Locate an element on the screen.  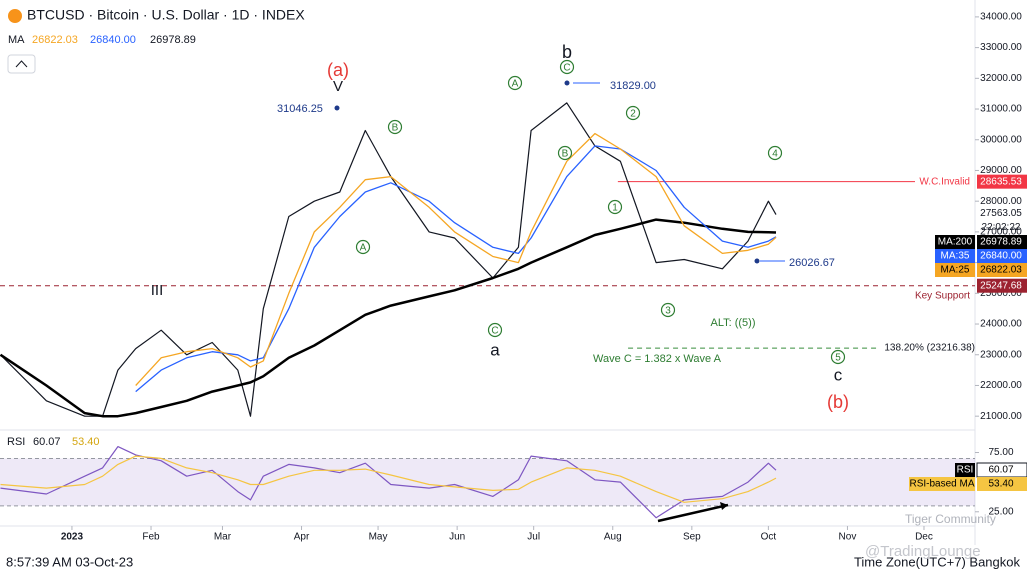
annotation: b is located at coordinates (567, 52).